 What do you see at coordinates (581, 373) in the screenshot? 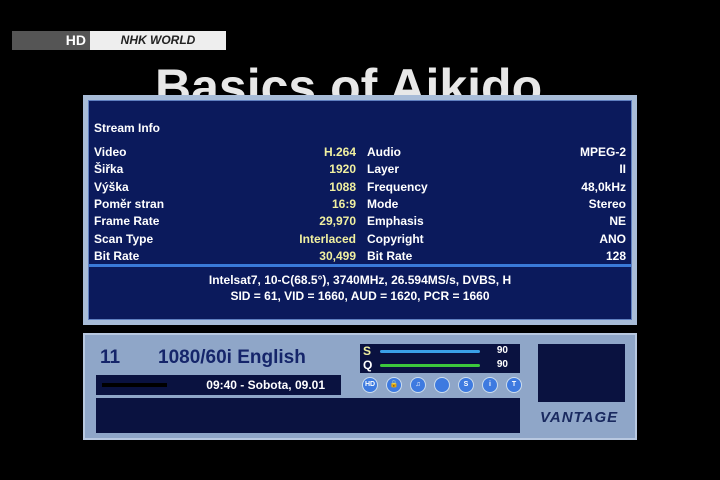
I see `preview-box` at bounding box center [581, 373].